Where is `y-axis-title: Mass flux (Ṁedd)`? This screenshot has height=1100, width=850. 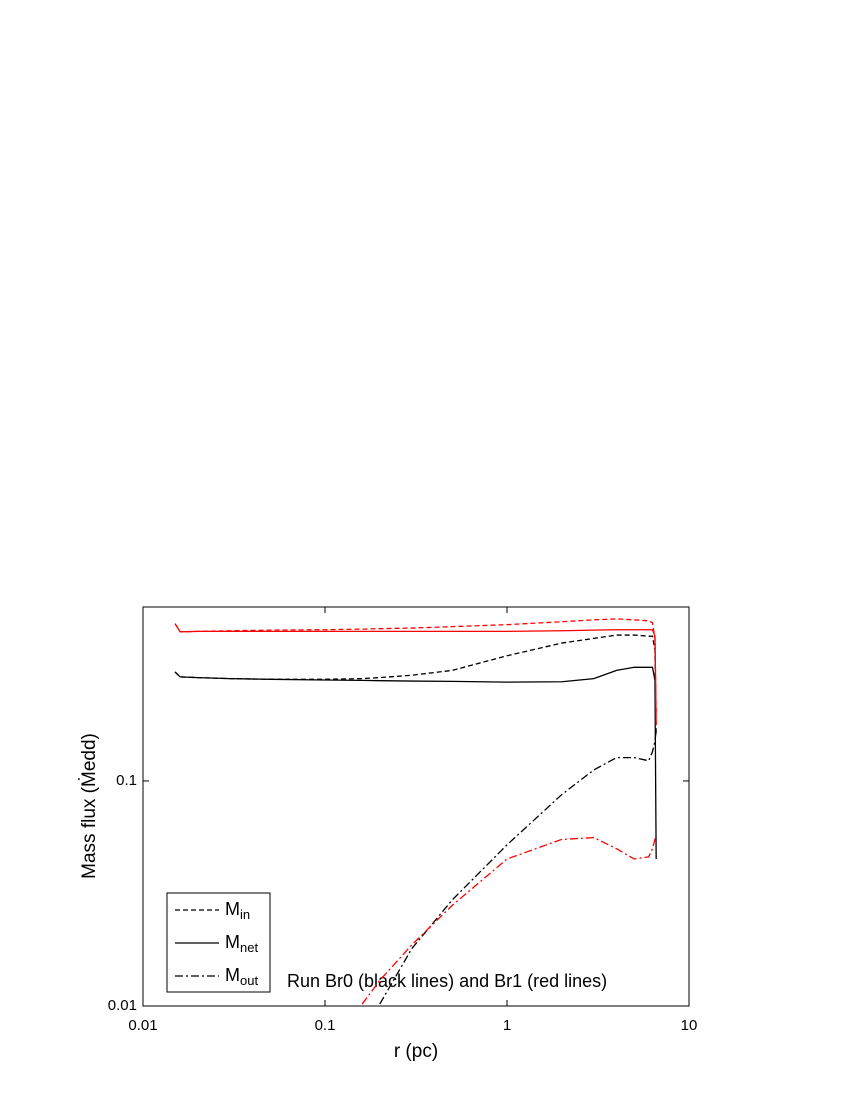 y-axis-title: Mass flux (Ṁedd) is located at coordinates (89, 806).